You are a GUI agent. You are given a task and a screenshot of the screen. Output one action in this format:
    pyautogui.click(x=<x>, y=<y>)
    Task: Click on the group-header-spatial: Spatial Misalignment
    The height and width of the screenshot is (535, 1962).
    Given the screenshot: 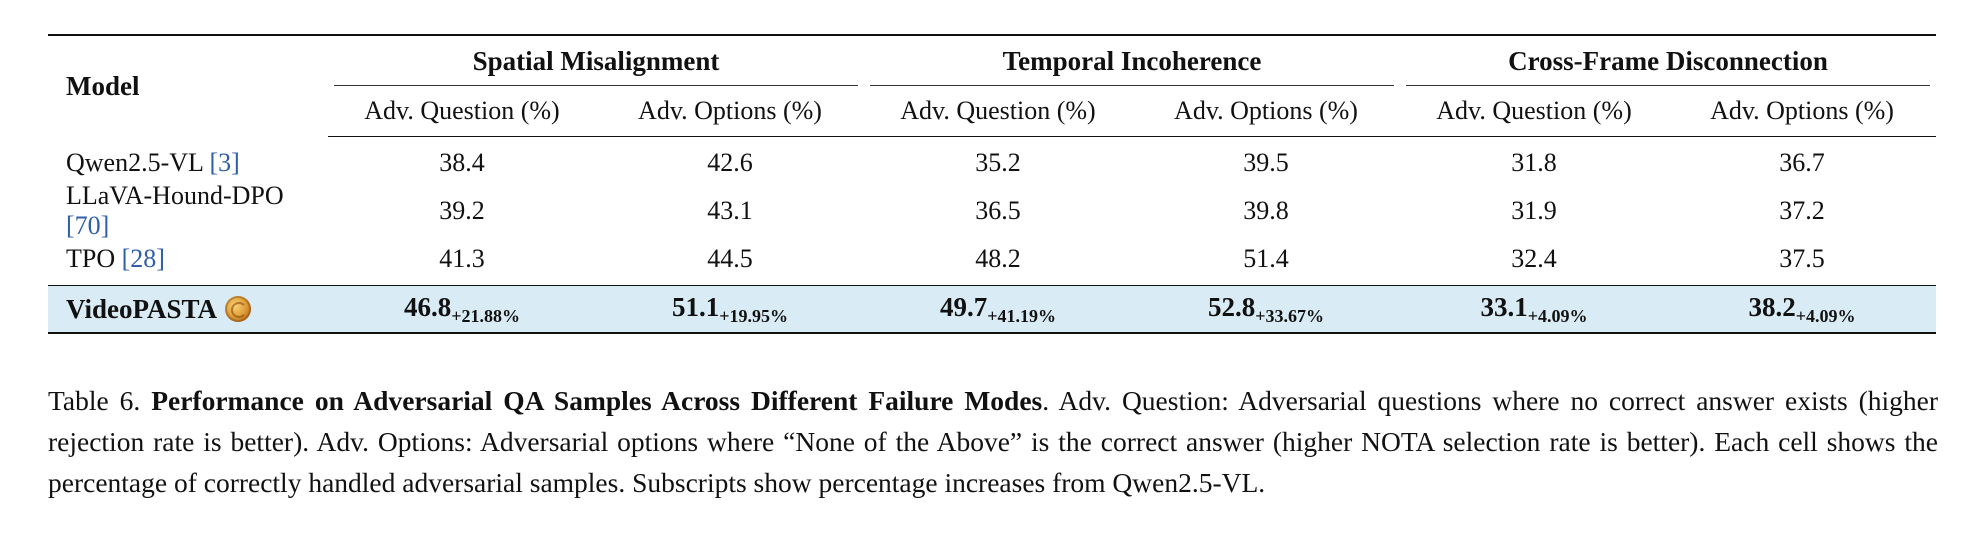 What is the action you would take?
    pyautogui.click(x=596, y=60)
    